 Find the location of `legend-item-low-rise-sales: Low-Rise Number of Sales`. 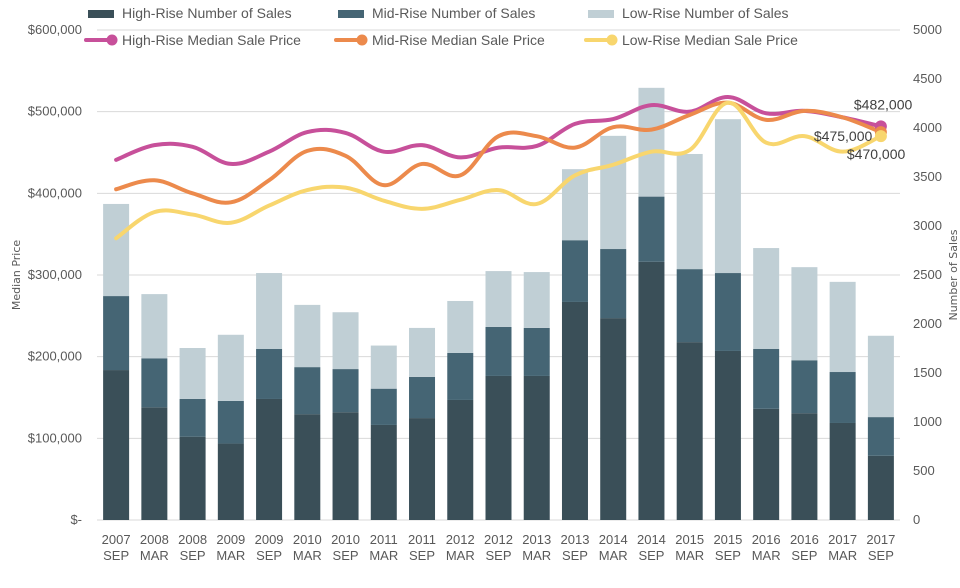

legend-item-low-rise-sales: Low-Rise Number of Sales is located at coordinates (688, 13).